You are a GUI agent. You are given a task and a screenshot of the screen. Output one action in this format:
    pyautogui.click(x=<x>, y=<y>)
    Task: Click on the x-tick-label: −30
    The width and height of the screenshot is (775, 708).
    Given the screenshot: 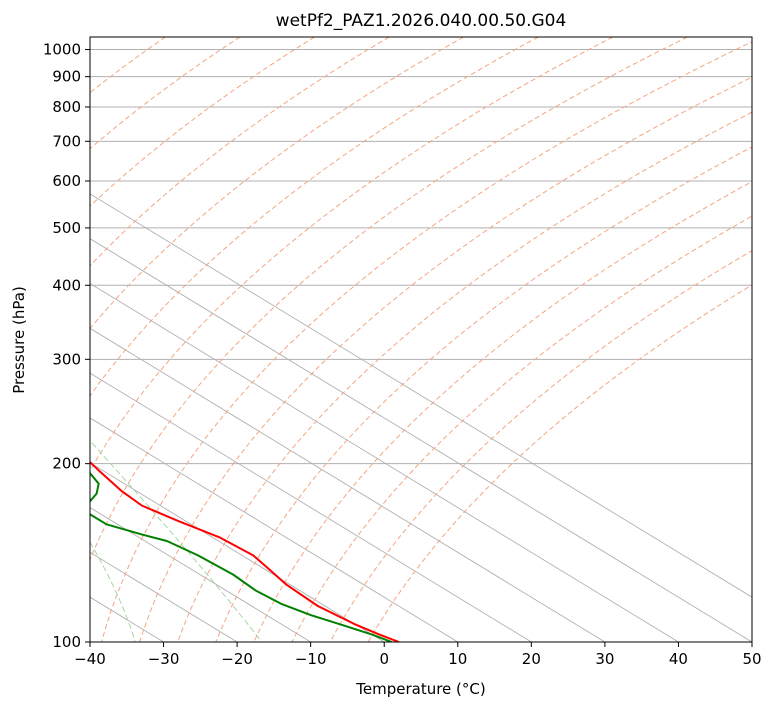 What is the action you would take?
    pyautogui.click(x=164, y=659)
    